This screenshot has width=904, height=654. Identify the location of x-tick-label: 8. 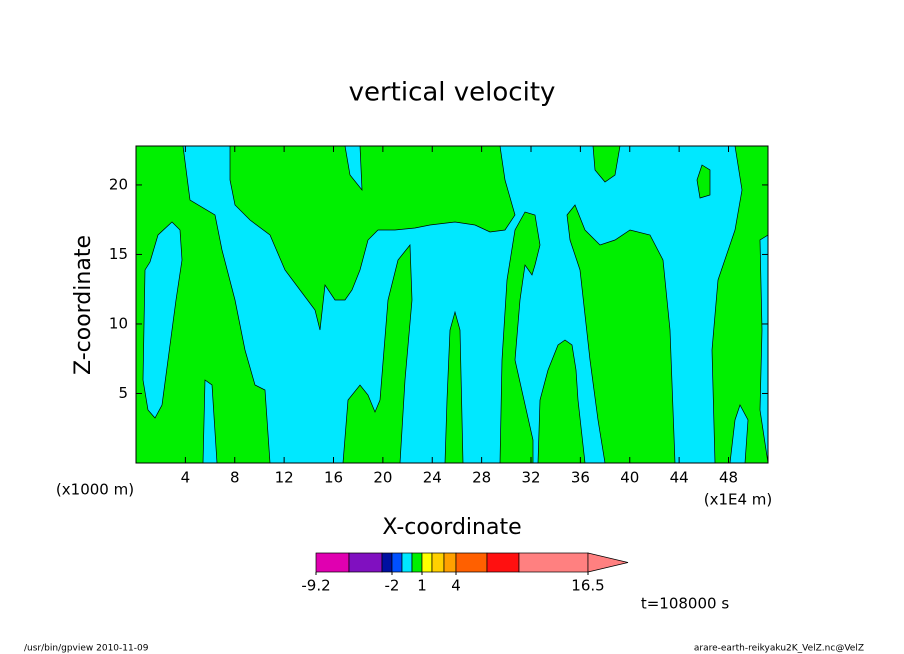
(235, 478).